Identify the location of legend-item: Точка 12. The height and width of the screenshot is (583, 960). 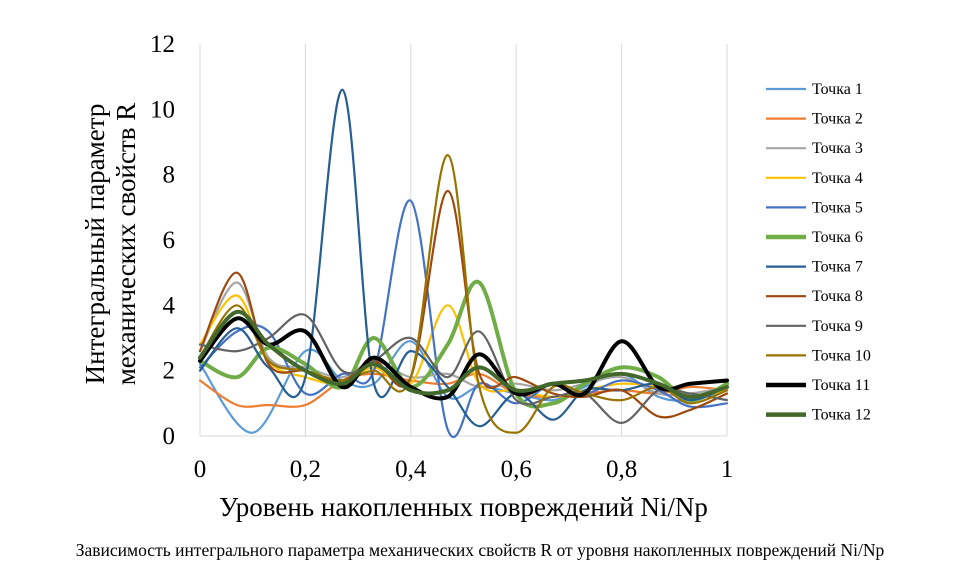
(818, 415).